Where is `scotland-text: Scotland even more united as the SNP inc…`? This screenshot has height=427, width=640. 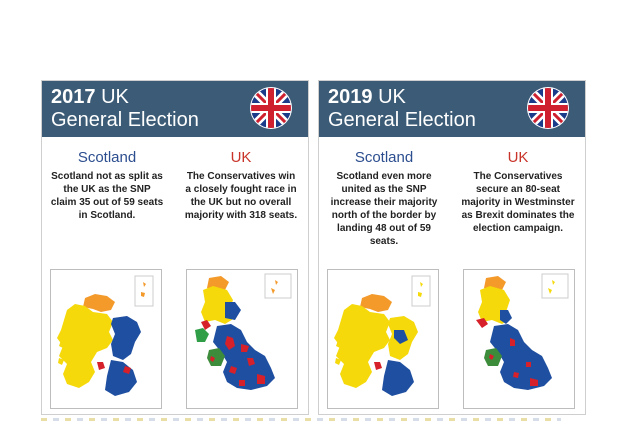 scotland-text: Scotland even more united as the SNP inc… is located at coordinates (384, 209).